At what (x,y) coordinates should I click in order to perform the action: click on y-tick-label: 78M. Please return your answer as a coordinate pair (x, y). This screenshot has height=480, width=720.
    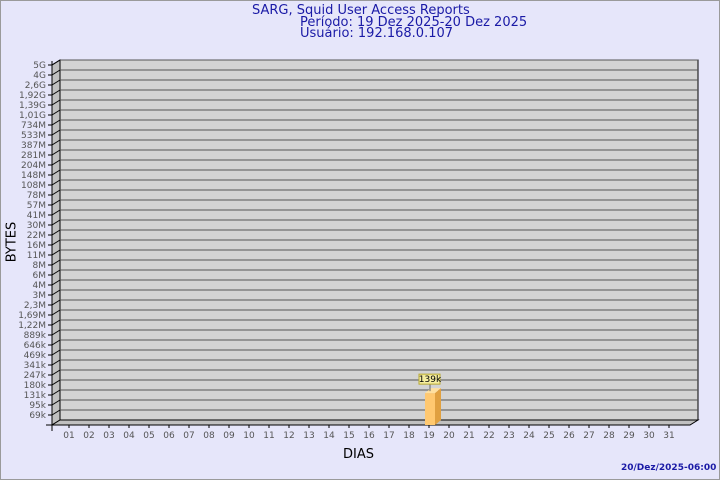
    Looking at the image, I should click on (36, 196).